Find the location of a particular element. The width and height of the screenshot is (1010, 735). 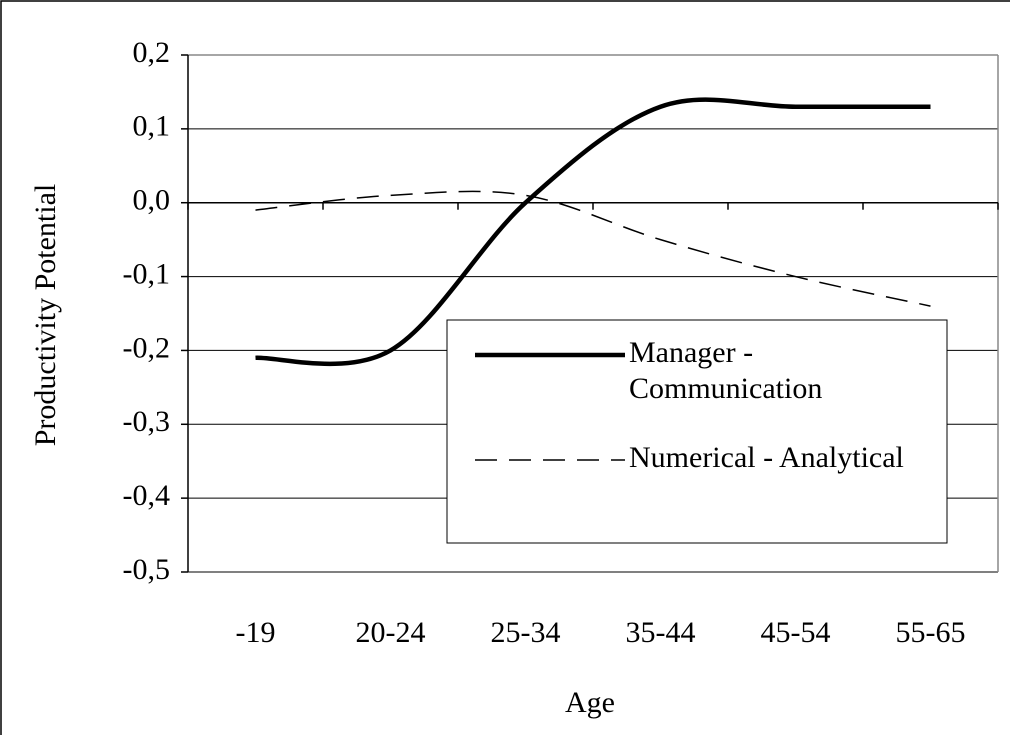

y-tick-label: -0,3 is located at coordinates (147, 421).